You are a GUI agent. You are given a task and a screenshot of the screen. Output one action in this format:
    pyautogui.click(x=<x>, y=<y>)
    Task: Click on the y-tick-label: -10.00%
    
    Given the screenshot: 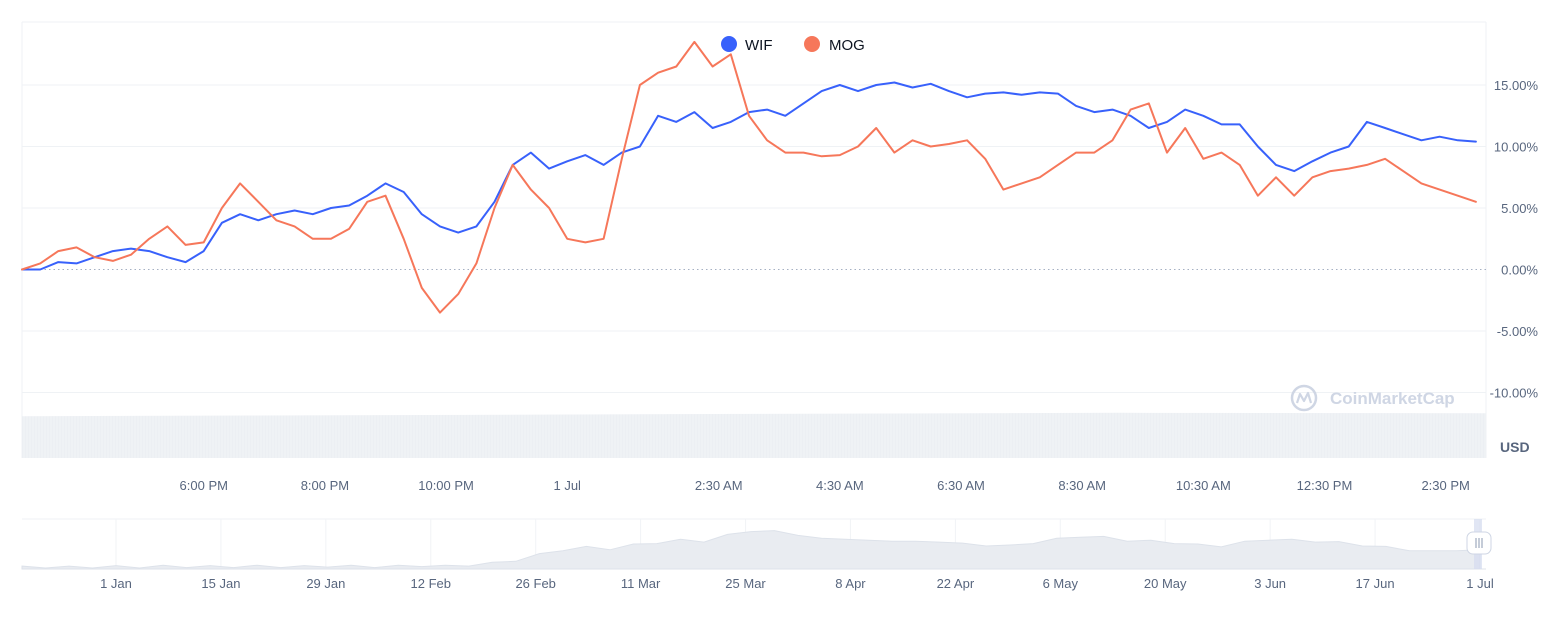 What is the action you would take?
    pyautogui.click(x=1514, y=393)
    